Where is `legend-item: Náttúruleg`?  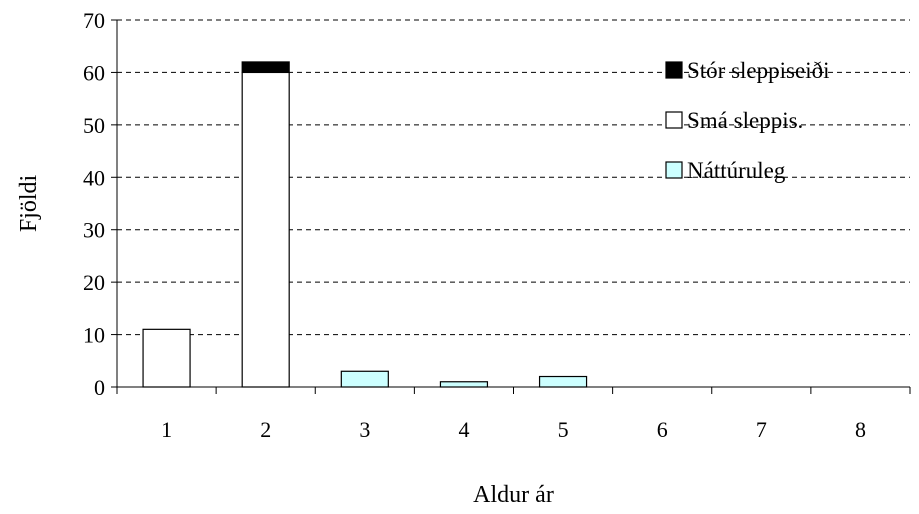 legend-item: Náttúruleg is located at coordinates (725, 170).